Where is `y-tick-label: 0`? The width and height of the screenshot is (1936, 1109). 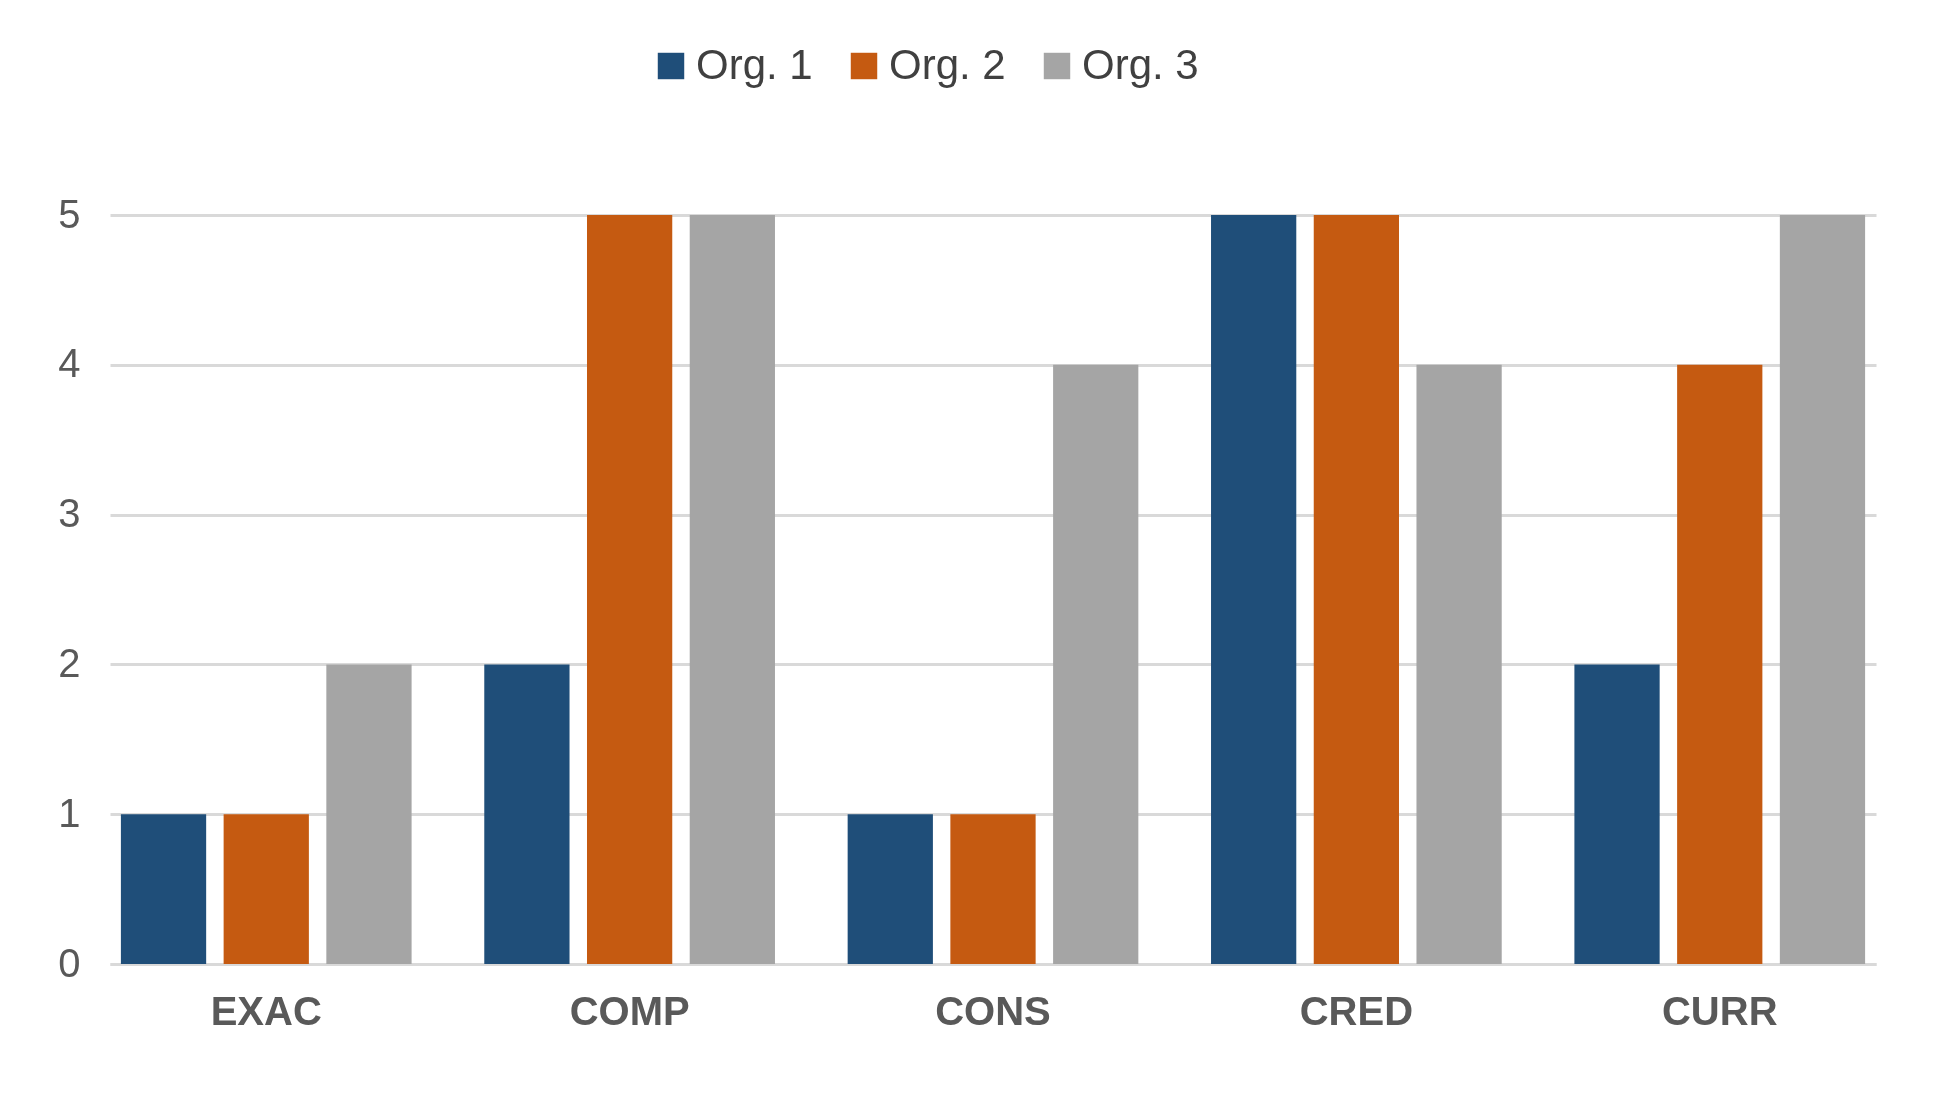
y-tick-label: 0 is located at coordinates (69, 962).